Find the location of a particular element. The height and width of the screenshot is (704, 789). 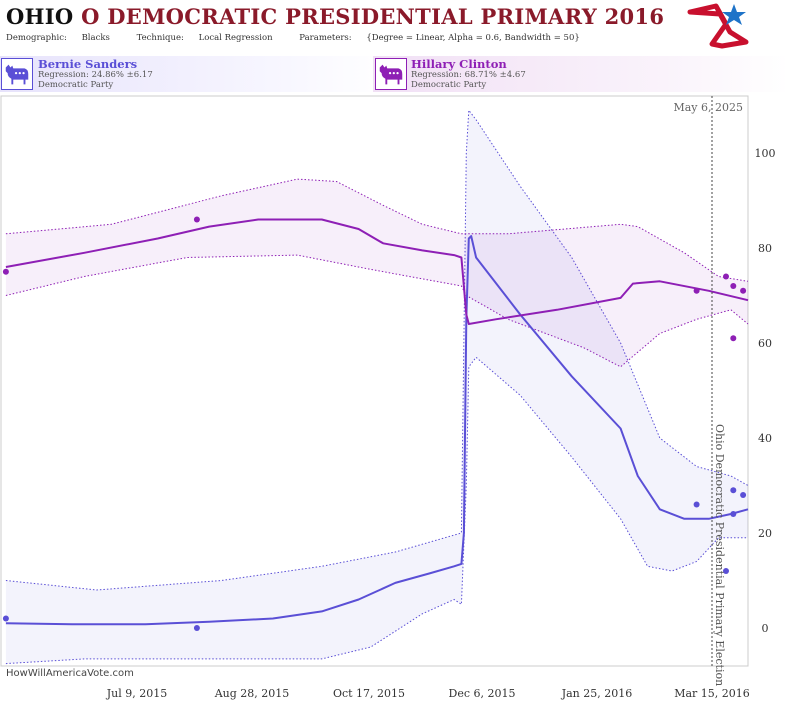

watermark: HowWillAmericaVote.com is located at coordinates (70, 673).